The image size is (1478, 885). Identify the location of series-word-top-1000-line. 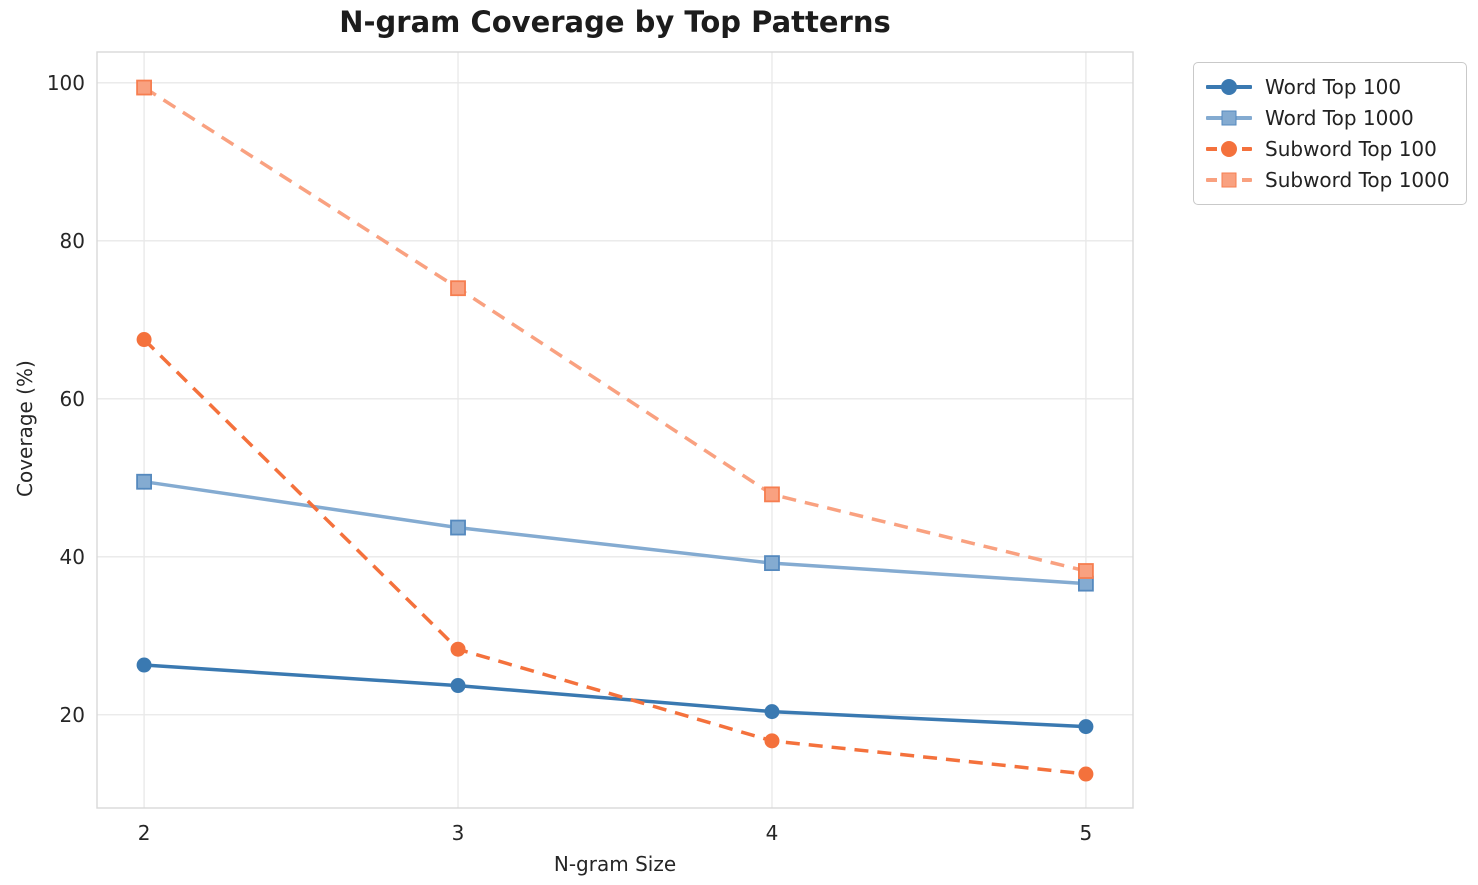
(615, 532).